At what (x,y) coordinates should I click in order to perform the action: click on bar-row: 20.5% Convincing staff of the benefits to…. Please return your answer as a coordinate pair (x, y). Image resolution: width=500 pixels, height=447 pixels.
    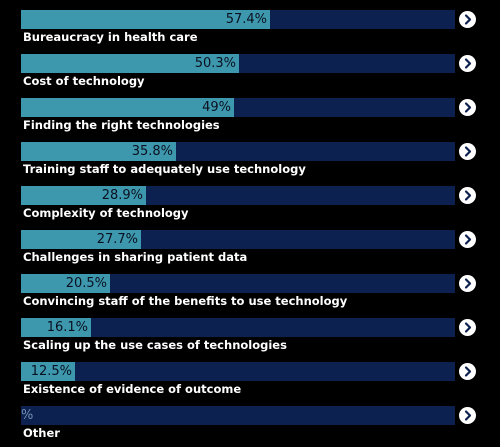
    Looking at the image, I should click on (251, 294).